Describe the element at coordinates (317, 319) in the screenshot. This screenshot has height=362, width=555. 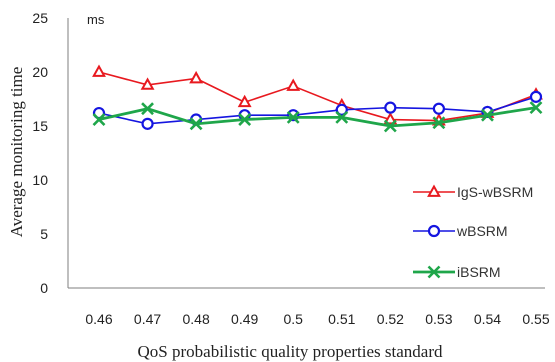
I see `x-tick-labels: 0.46 0.47 0.48 0.49 0.5 0.51 0.52 0.53 0.54 0.55` at that location.